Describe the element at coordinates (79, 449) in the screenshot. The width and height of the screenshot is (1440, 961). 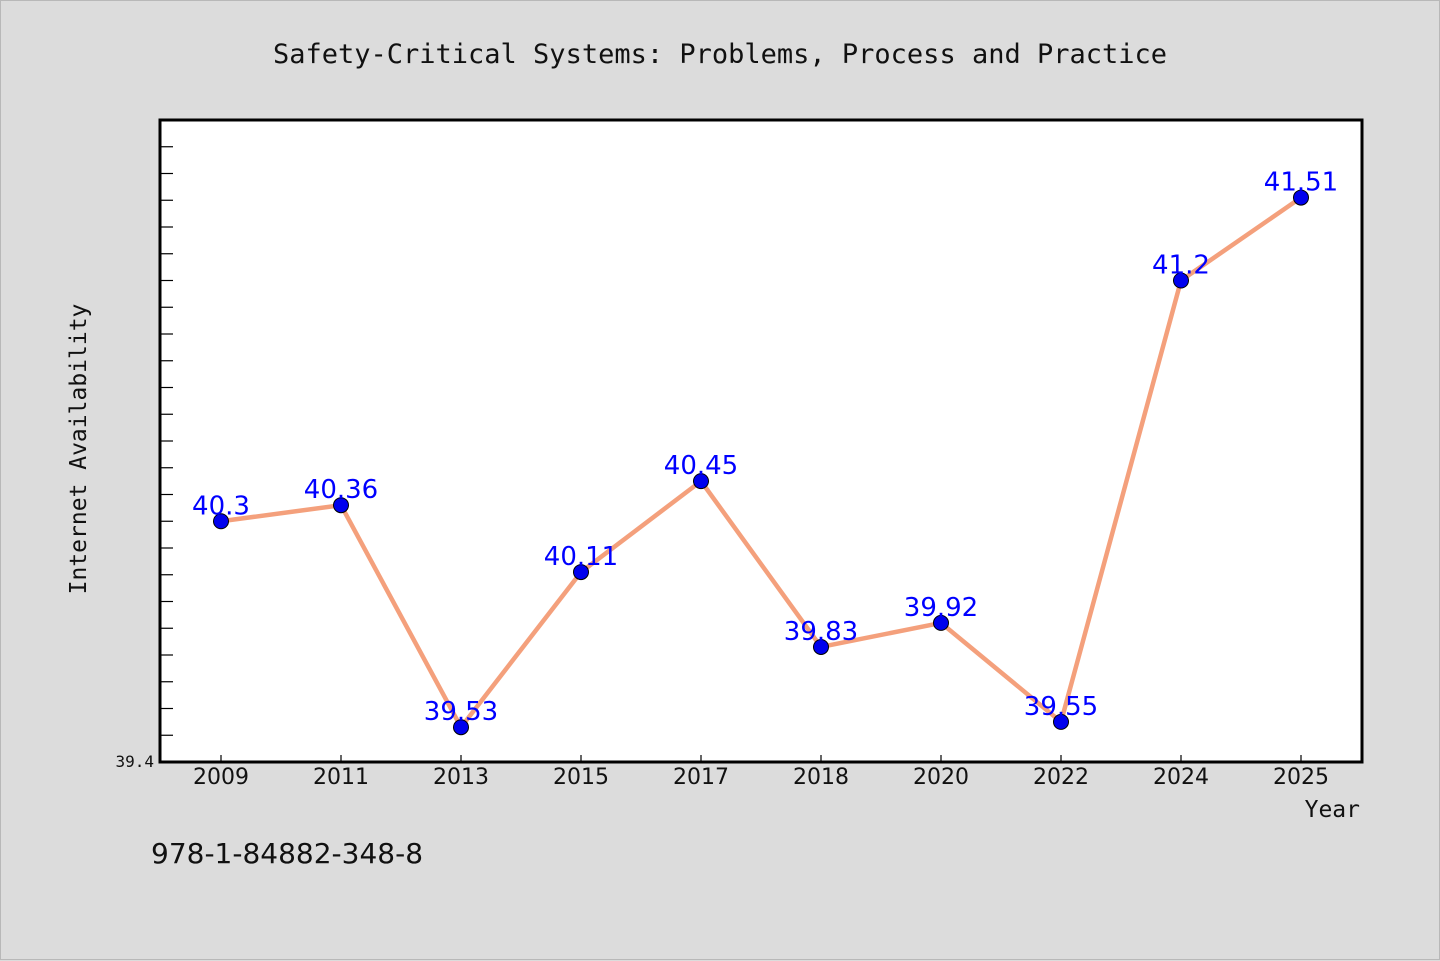
I see `y-axis-label: Internet Availability` at that location.